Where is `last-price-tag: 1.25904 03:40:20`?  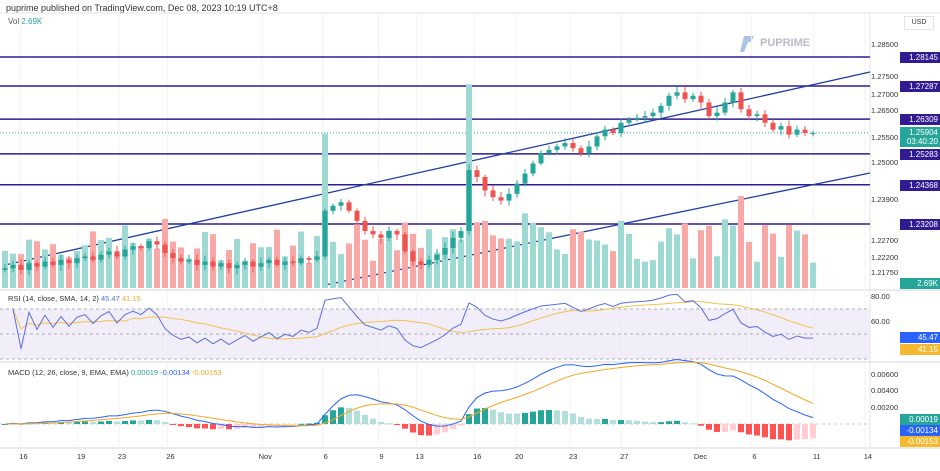 last-price-tag: 1.25904 03:40:20 is located at coordinates (920, 137).